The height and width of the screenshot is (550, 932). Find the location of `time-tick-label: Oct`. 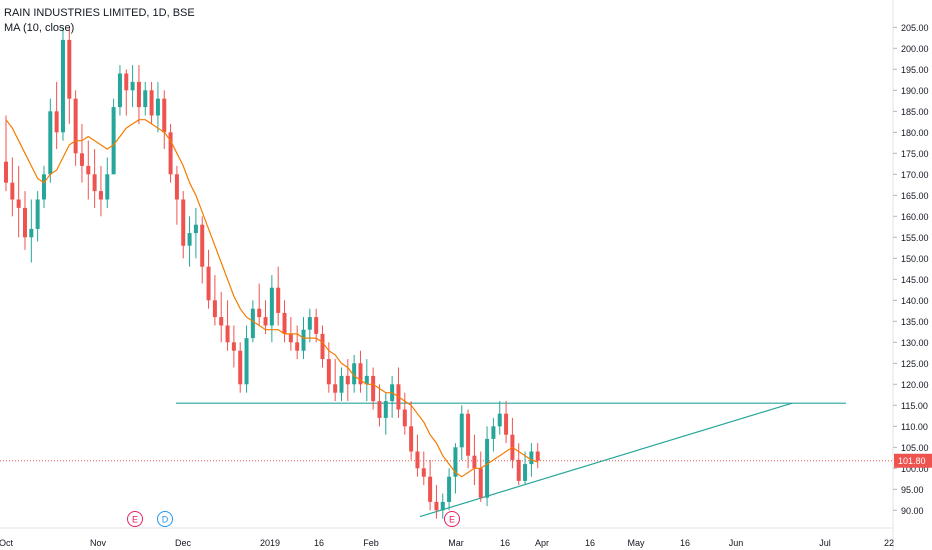

time-tick-label: Oct is located at coordinates (6, 543).